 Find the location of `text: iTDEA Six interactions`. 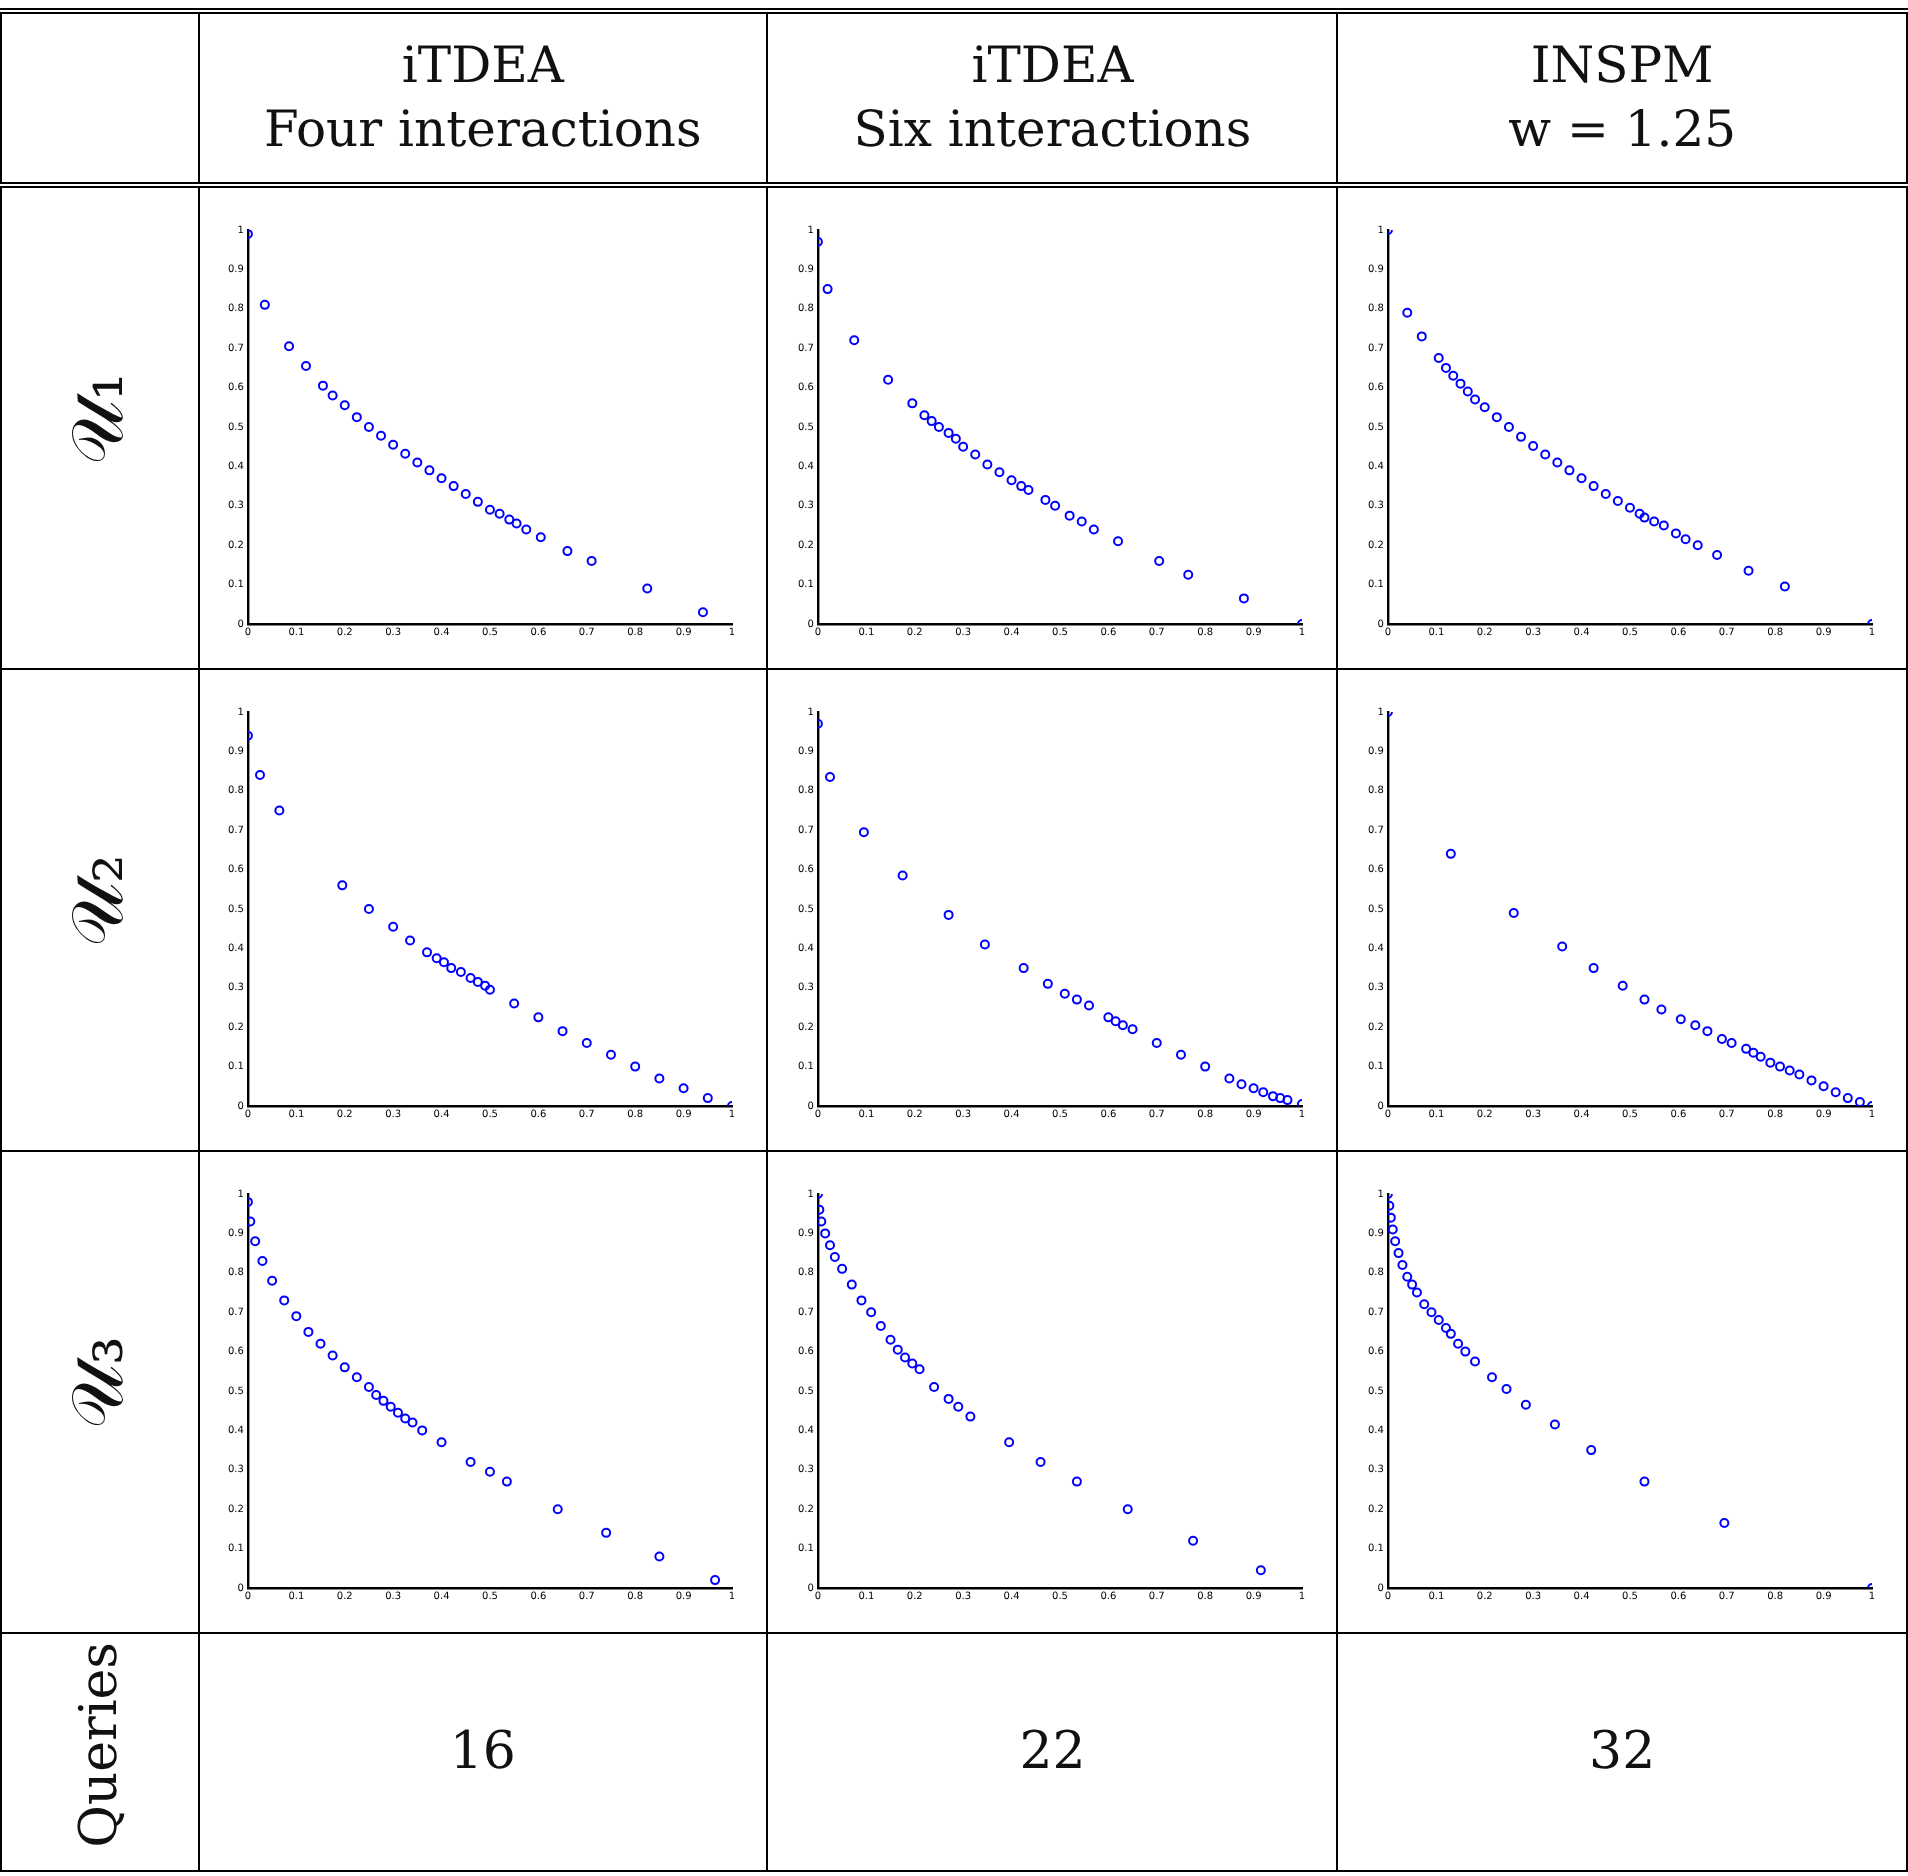

text: iTDEA Six interactions is located at coordinates (1052, 98).